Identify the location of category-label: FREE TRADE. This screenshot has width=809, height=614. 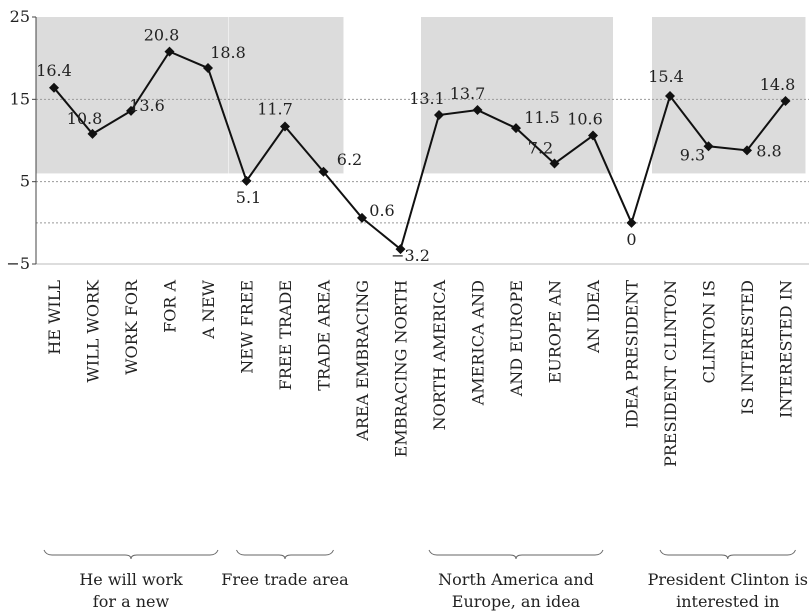
(285, 335).